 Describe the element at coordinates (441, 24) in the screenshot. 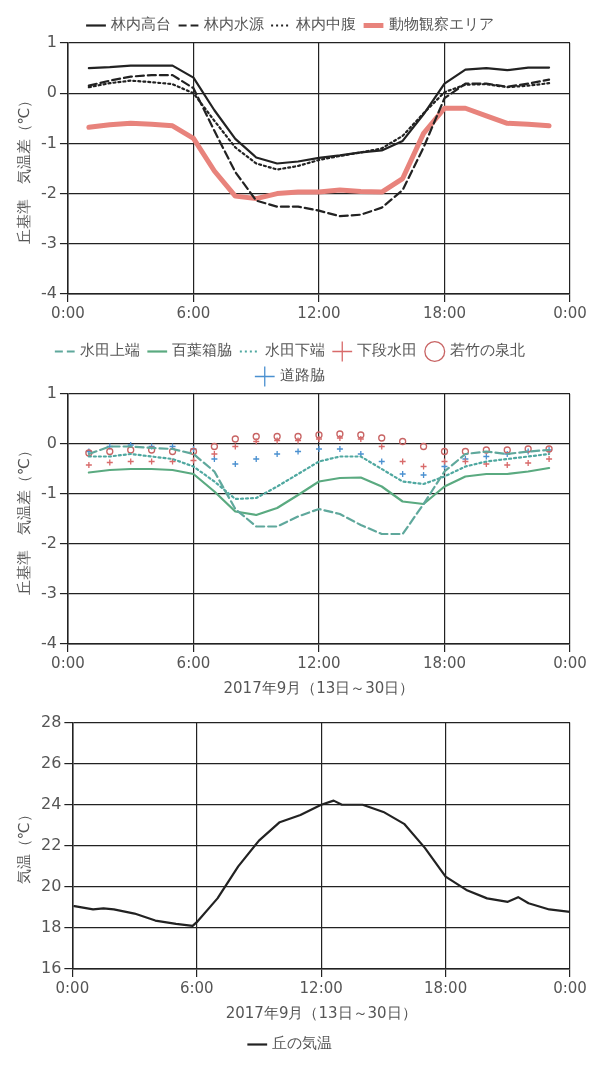

I see `legend-label: 動物観察エリア` at that location.